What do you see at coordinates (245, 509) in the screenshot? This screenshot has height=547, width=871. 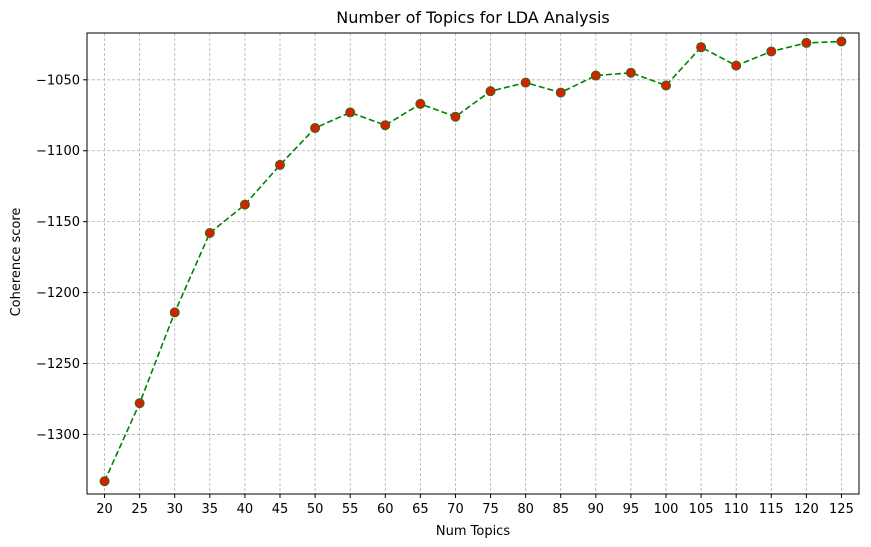 I see `x-tick-label: 40` at bounding box center [245, 509].